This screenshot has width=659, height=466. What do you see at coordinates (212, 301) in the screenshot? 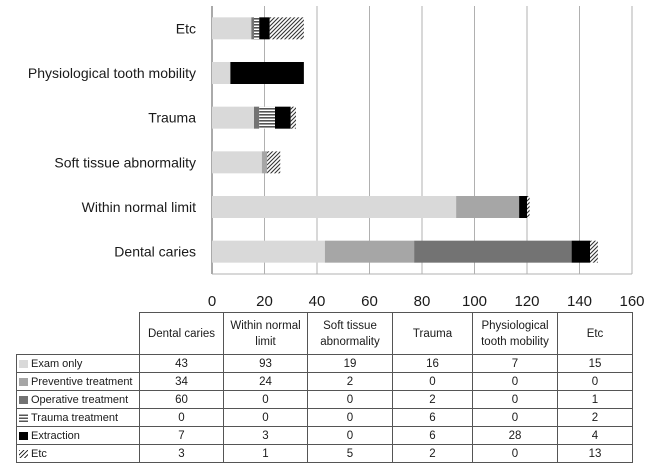
I see `x-tick-label: 0` at bounding box center [212, 301].